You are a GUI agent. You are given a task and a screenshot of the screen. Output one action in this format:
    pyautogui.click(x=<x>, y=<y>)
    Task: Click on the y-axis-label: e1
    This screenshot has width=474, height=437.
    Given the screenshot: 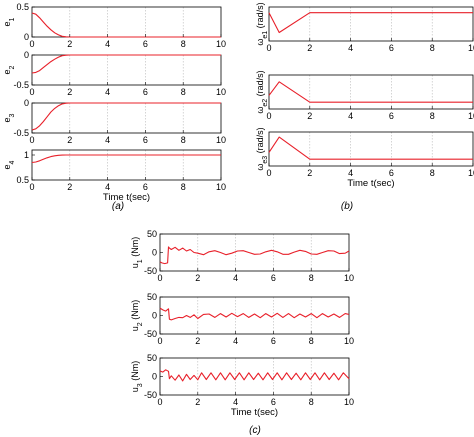 What is the action you would take?
    pyautogui.click(x=9, y=21)
    